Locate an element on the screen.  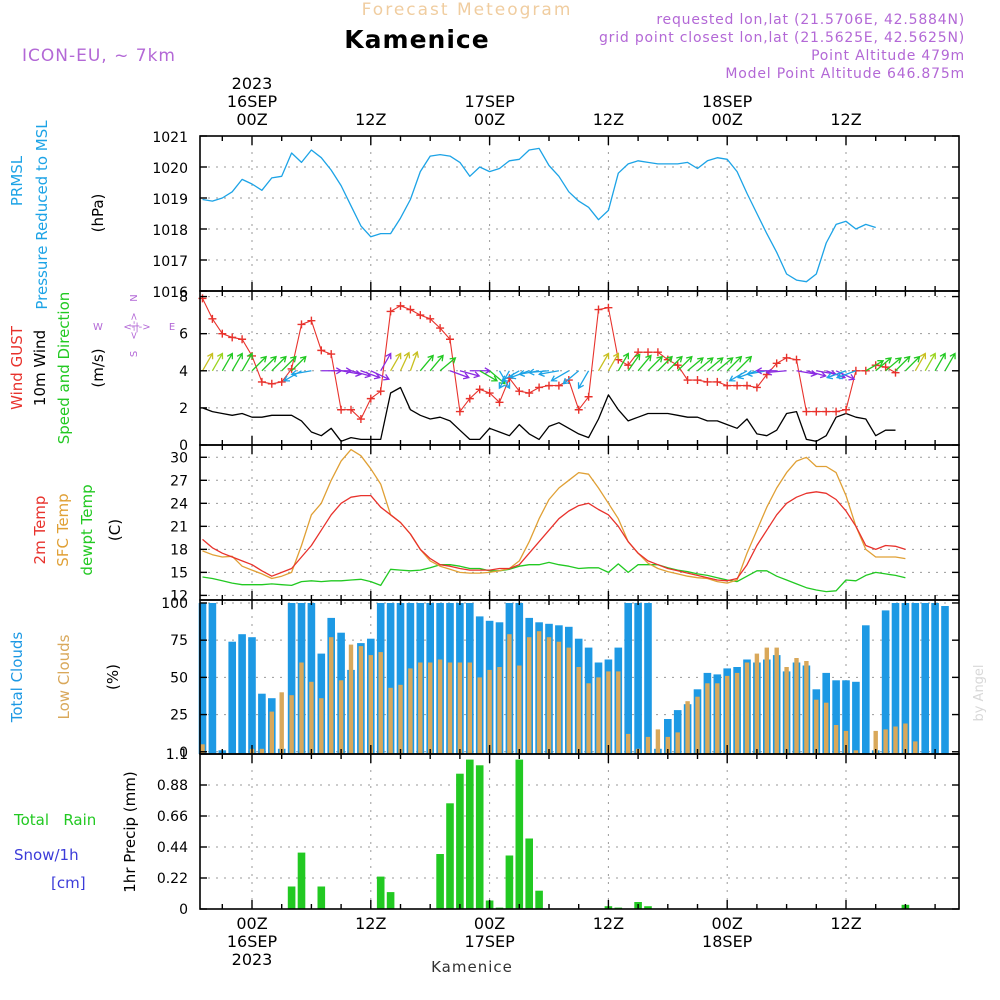
temp-ytick-label: 30 is located at coordinates (179, 458).